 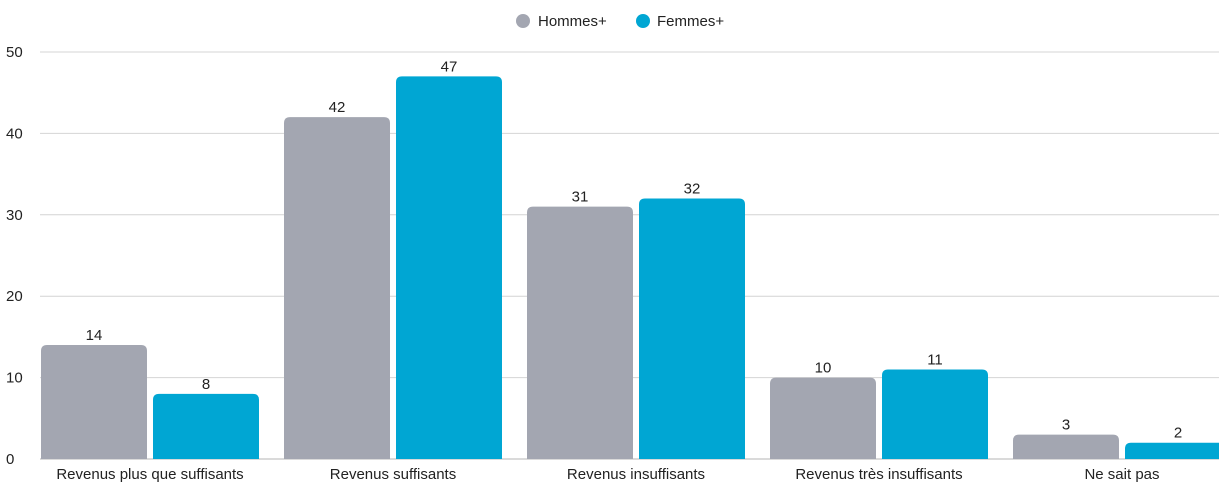 I want to click on x-tick-label: Revenus plus que suffisants, so click(x=149, y=474).